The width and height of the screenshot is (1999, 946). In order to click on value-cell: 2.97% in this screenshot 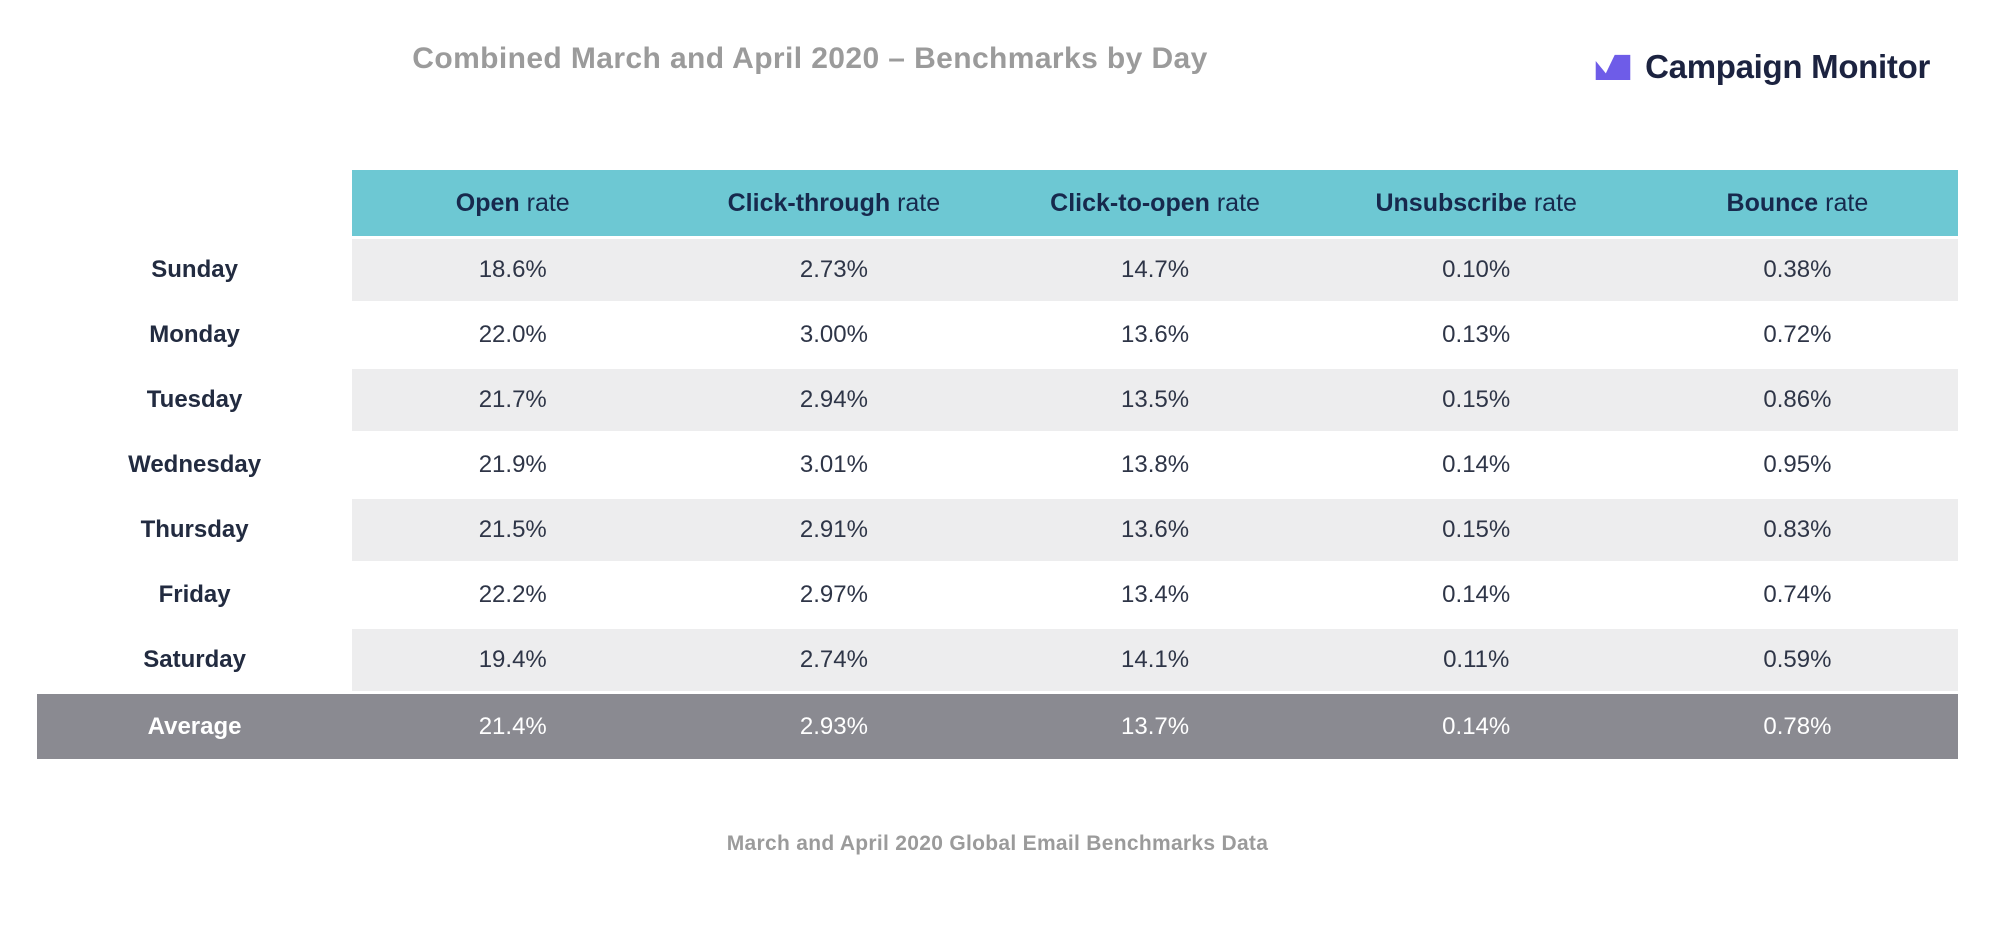, I will do `click(834, 596)`.